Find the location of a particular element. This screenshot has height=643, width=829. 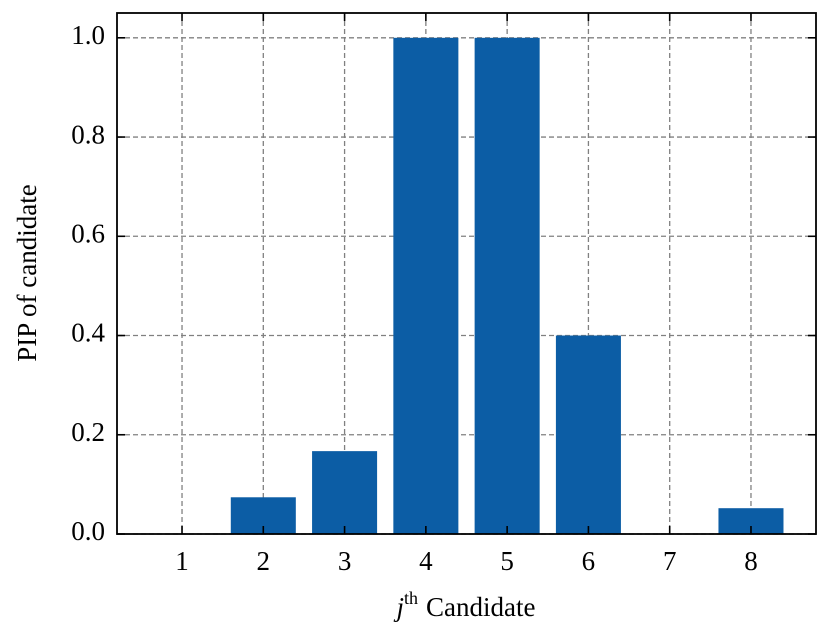

y-tick-label: 0.6 is located at coordinates (88, 233).